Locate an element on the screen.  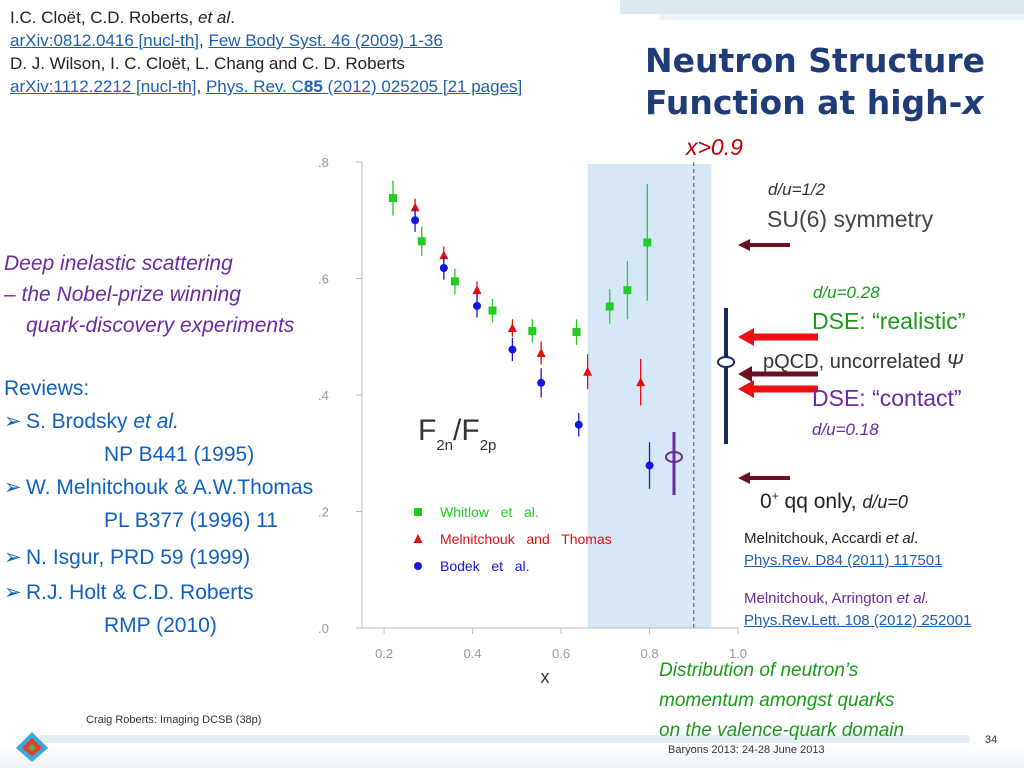
arxiv-link-0812-0416: arXiv:0812.0416 [nucl-th] is located at coordinates (105, 40).